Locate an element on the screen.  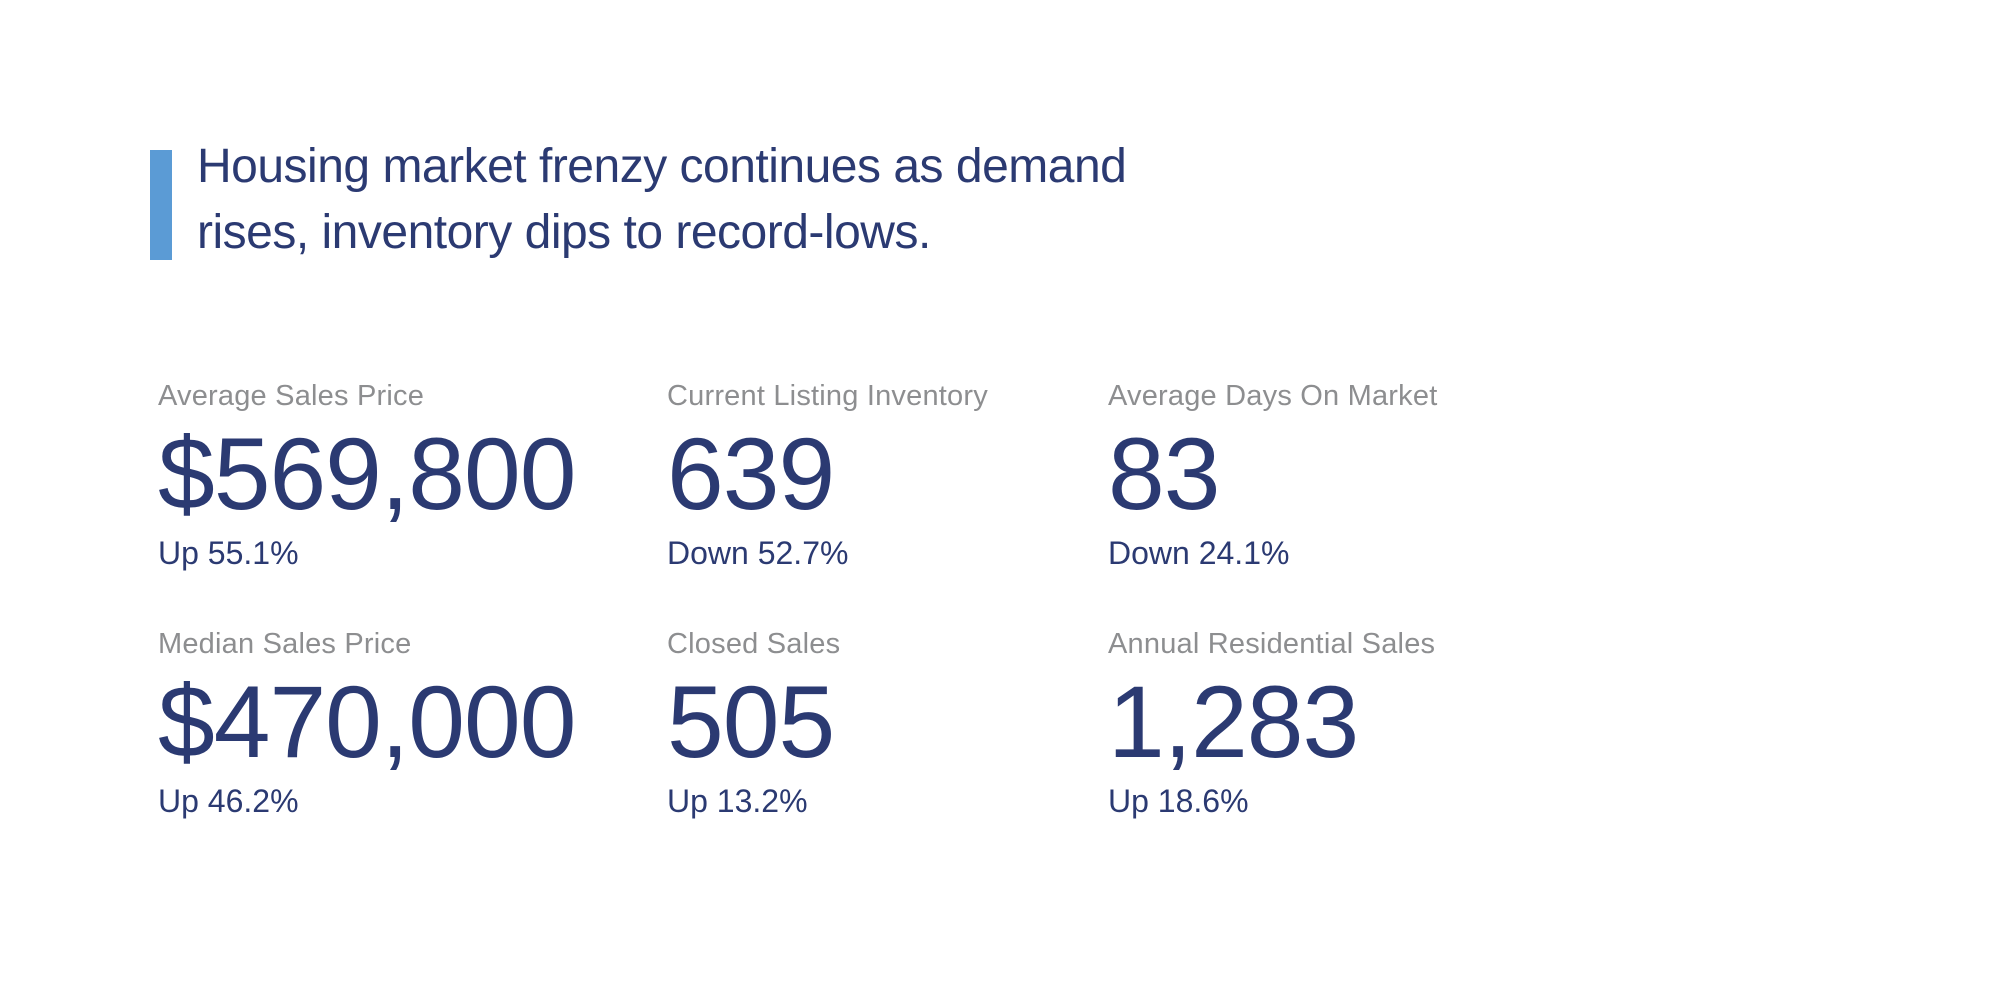
stat-card-average-days-on-market: Average Days On Market 83 Down 24.1% is located at coordinates (1338, 475).